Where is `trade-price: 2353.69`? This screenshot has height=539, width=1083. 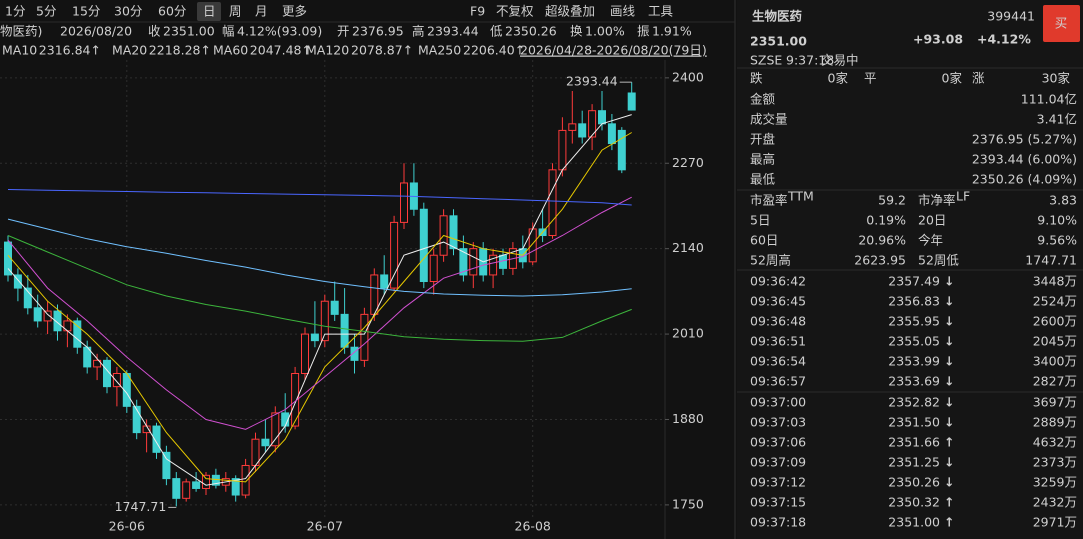 trade-price: 2353.69 is located at coordinates (914, 381).